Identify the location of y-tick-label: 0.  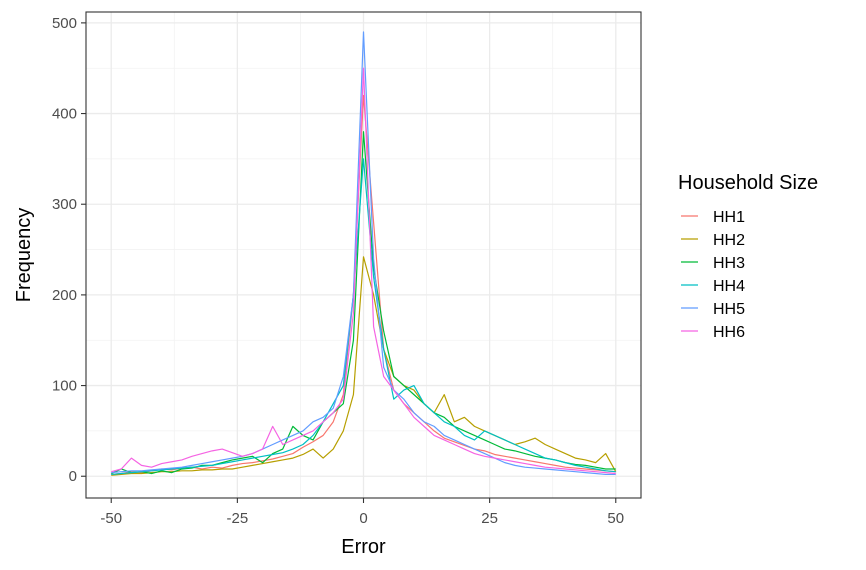
(73, 476).